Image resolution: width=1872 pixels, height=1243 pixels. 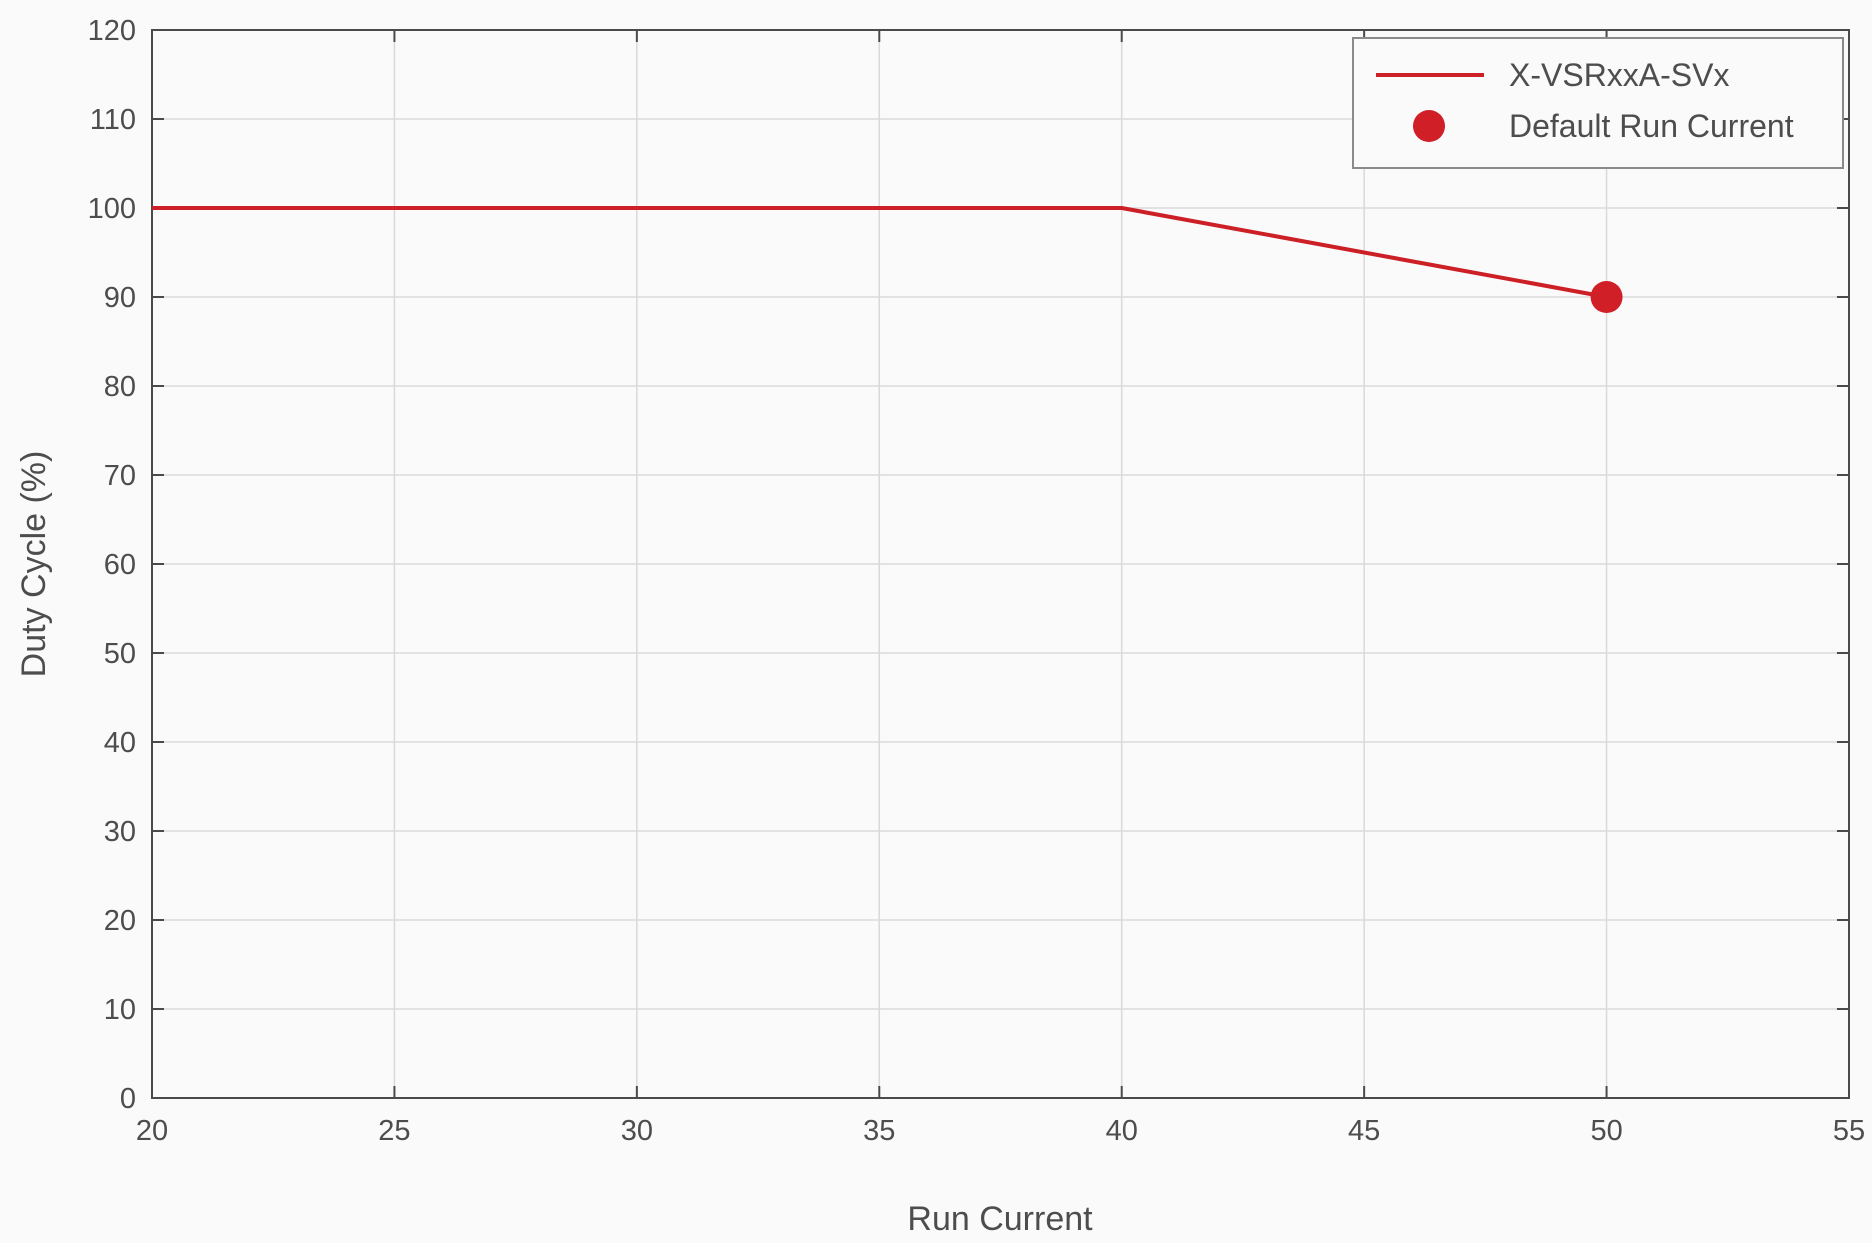 I want to click on y-tick-label: 70, so click(x=120, y=476).